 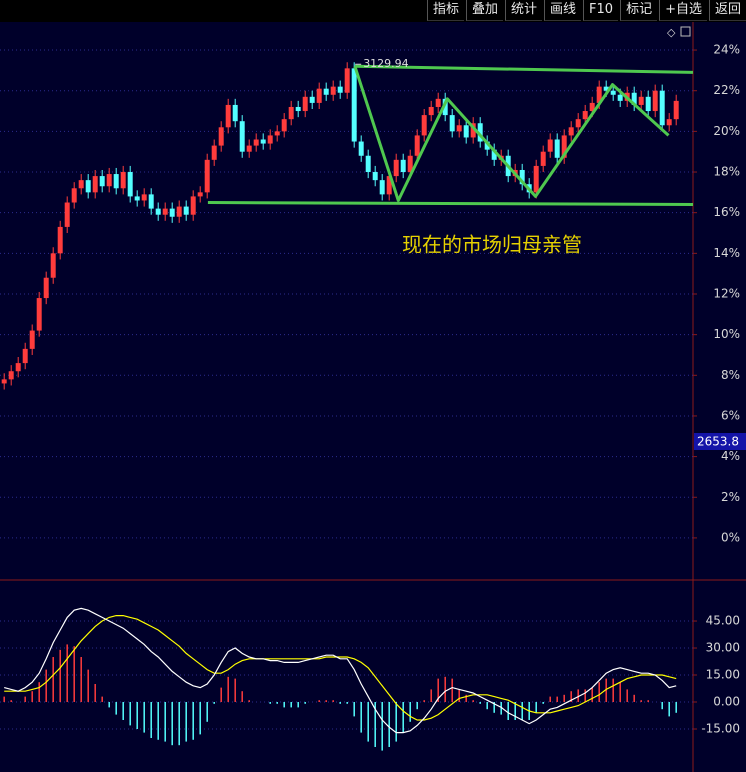 What do you see at coordinates (563, 10) in the screenshot?
I see `toolbar-button: 画线` at bounding box center [563, 10].